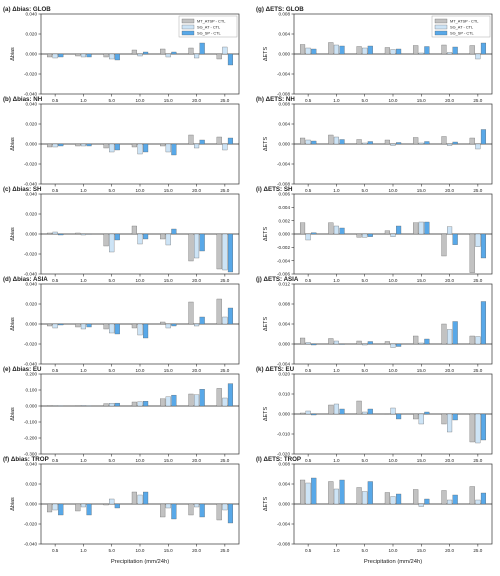 This screenshot has width=500, height=576. Describe the element at coordinates (266, 144) in the screenshot. I see `panel-4-ylabel: ΔETS` at that location.